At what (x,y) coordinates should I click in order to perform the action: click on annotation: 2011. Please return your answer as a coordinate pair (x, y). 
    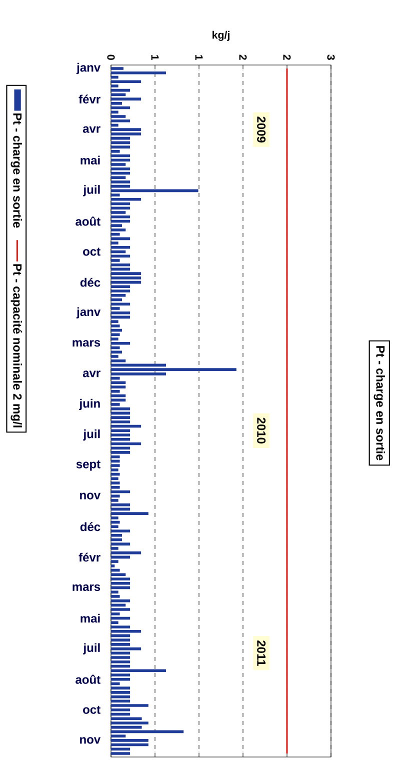
    Looking at the image, I should click on (261, 653).